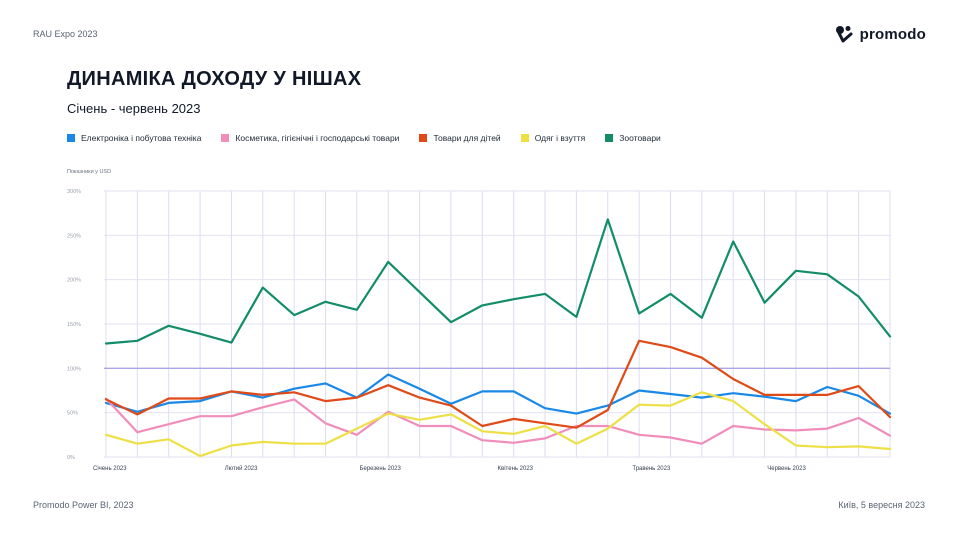 This screenshot has height=540, width=960. Describe the element at coordinates (786, 469) in the screenshot. I see `x-tick-label: Червень 2023` at that location.